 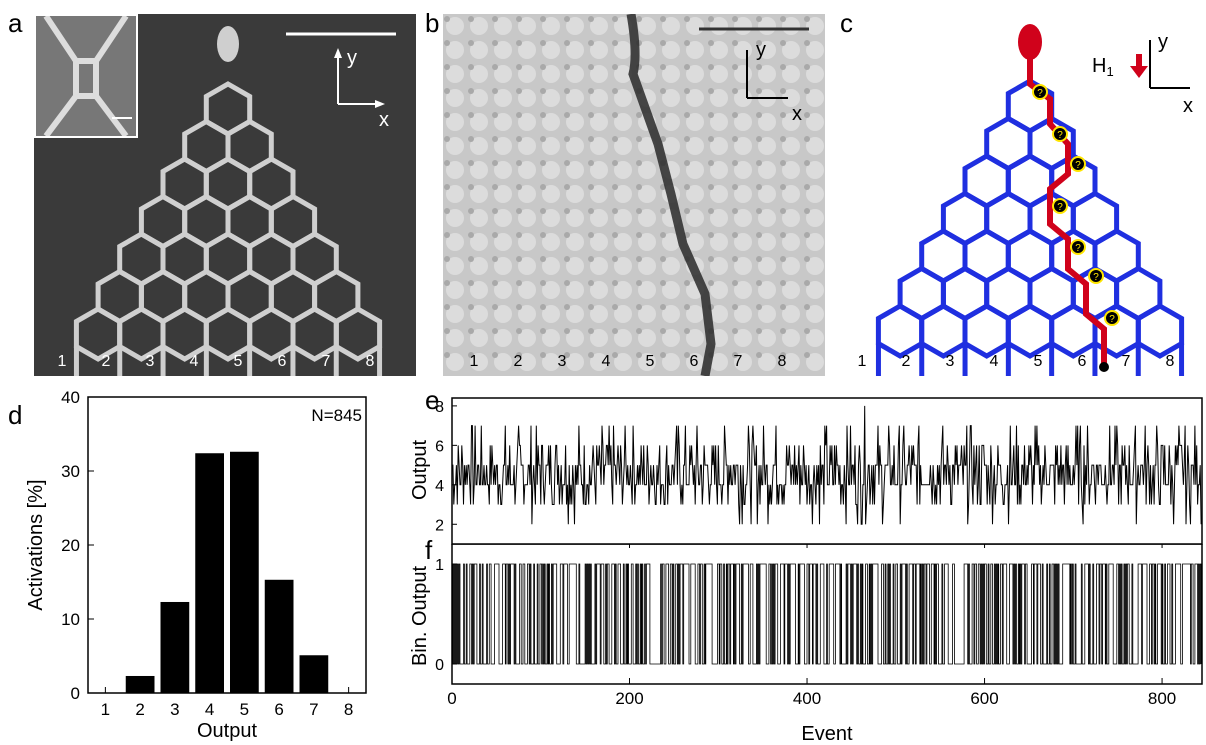 What do you see at coordinates (432, 400) in the screenshot?
I see `panel-label-e: e` at bounding box center [432, 400].